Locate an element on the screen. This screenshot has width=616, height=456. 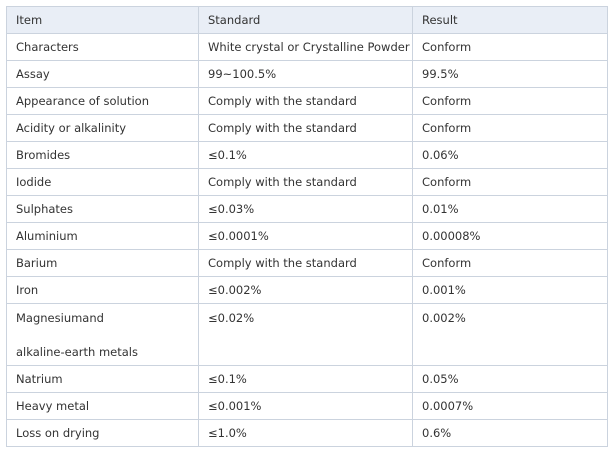
table-row: Bromides ≤0.1% 0.06% is located at coordinates (307, 155).